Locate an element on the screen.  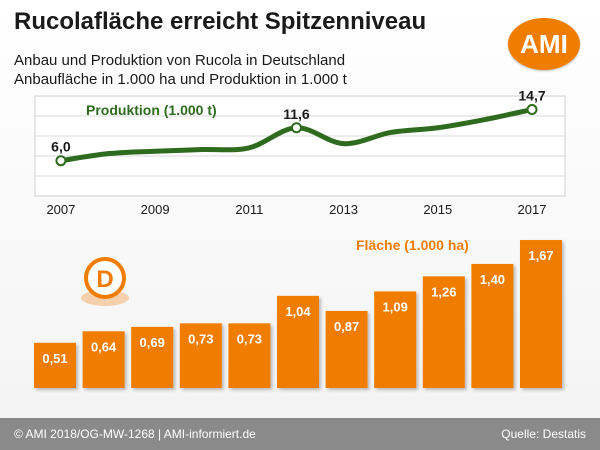
area-bar-2010 is located at coordinates (200, 355).